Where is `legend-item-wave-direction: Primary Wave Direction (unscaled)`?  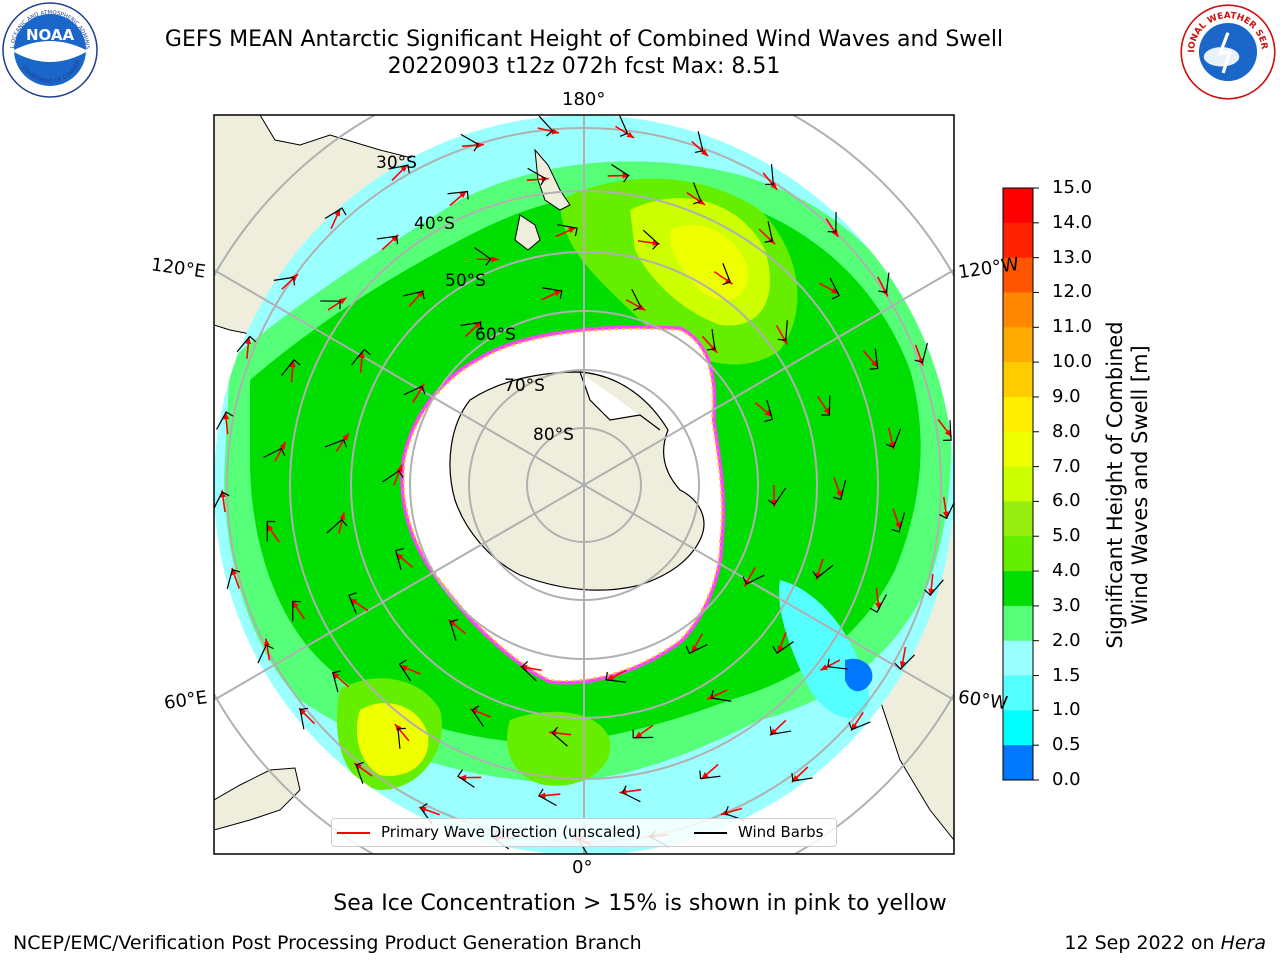 legend-item-wave-direction: Primary Wave Direction (unscaled) is located at coordinates (489, 832).